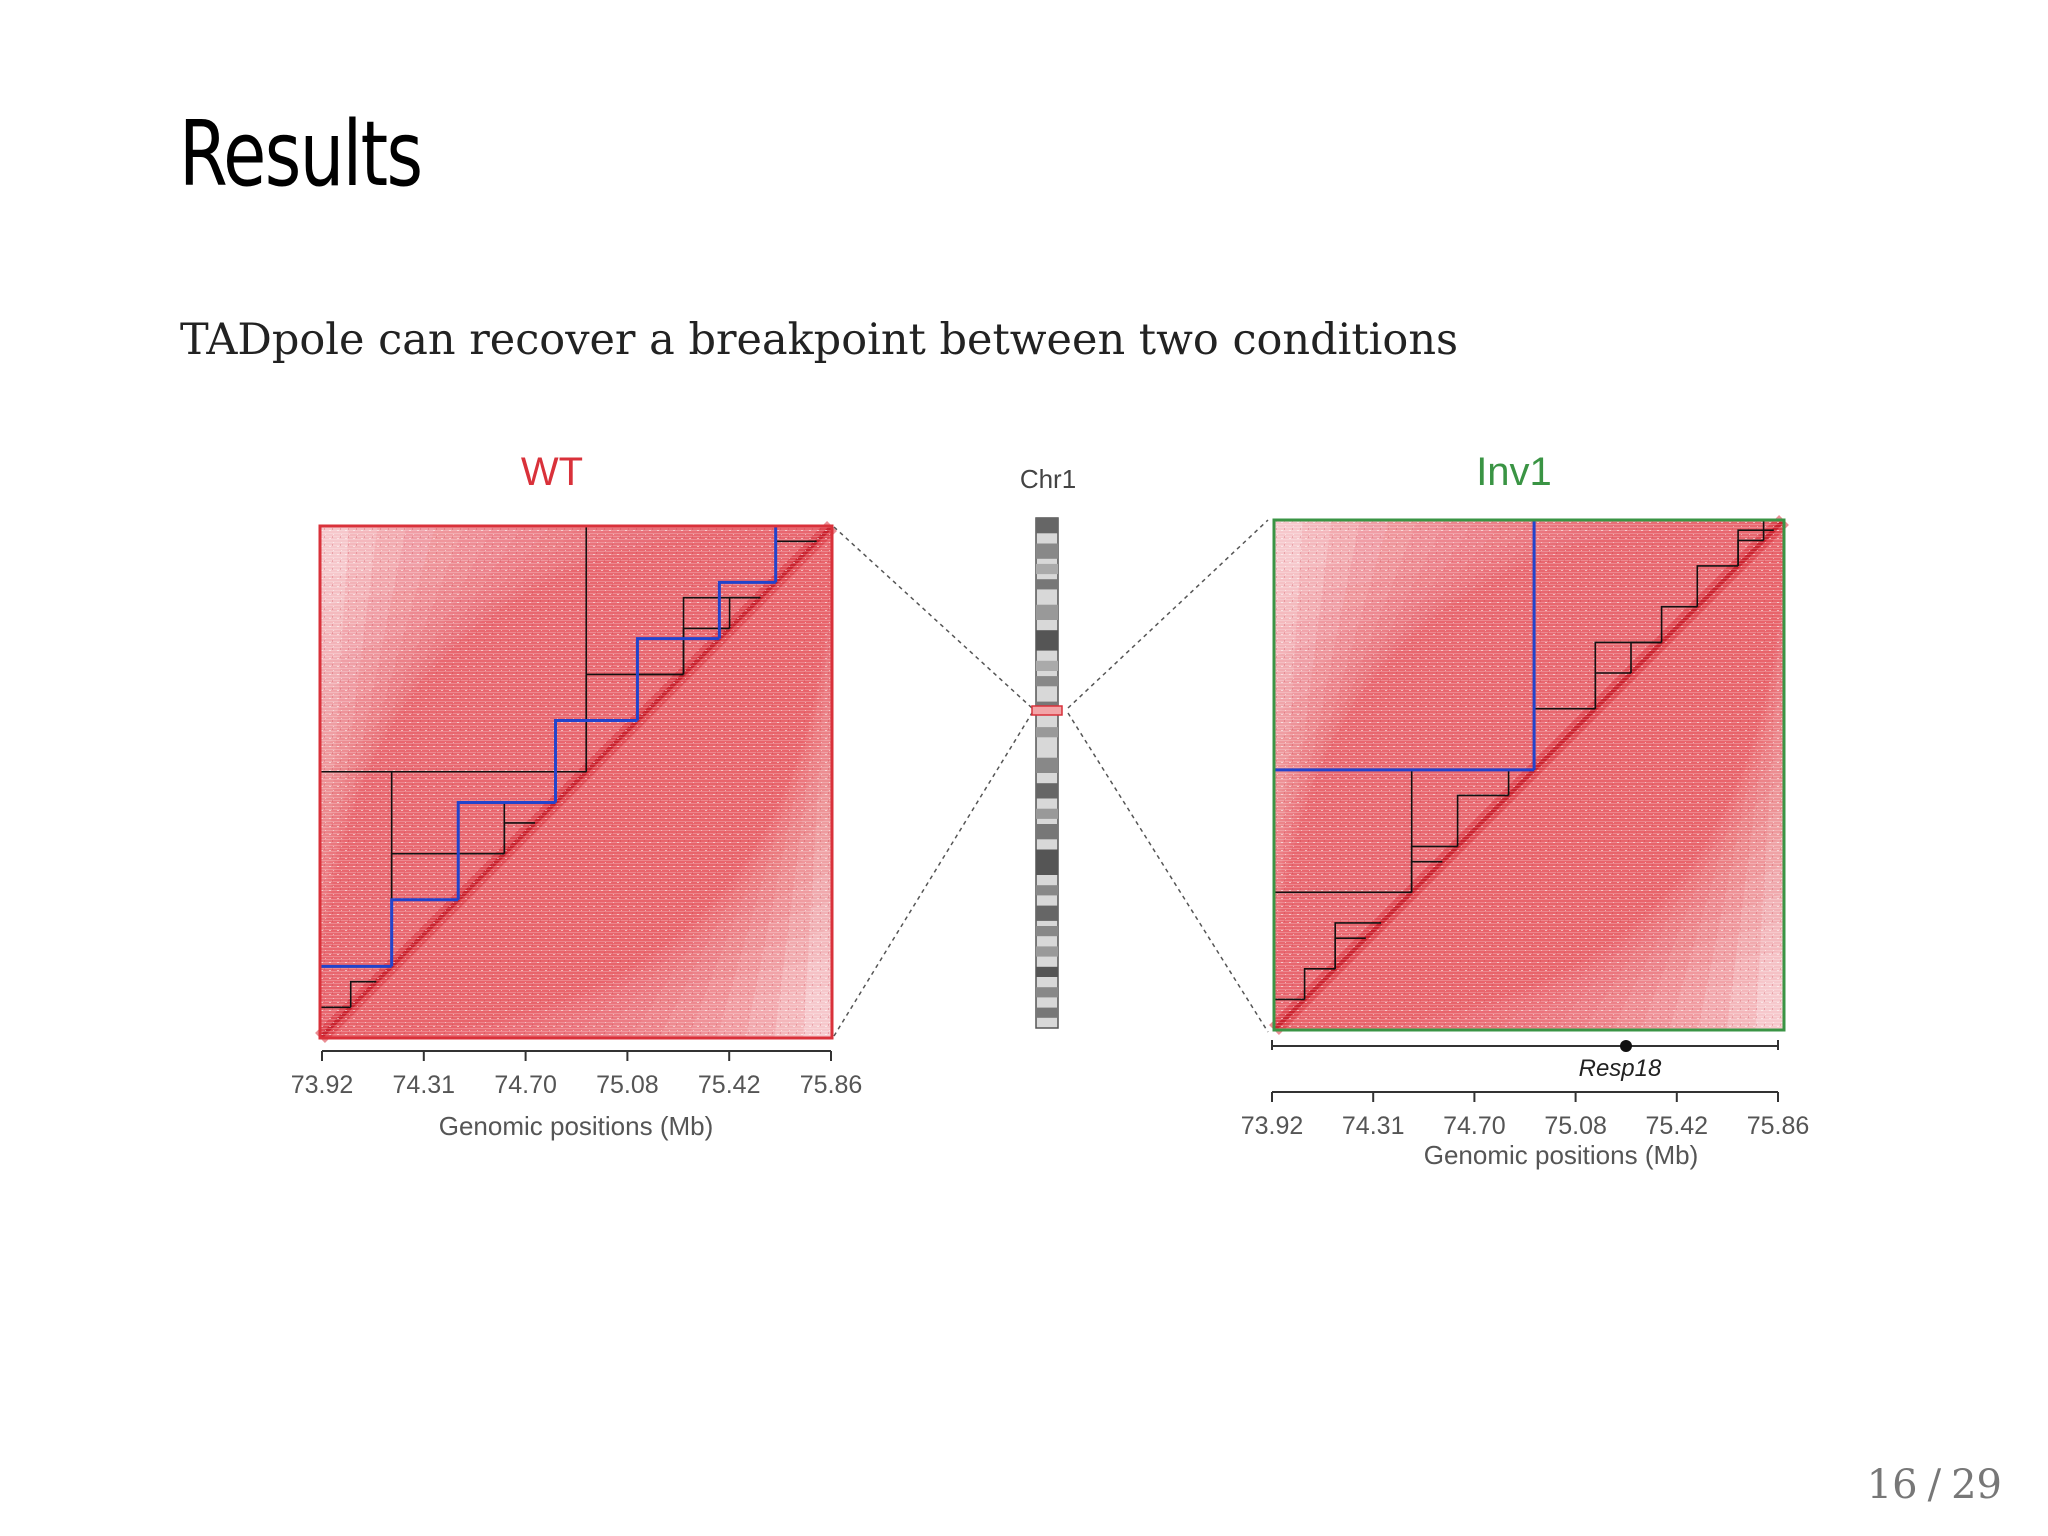  What do you see at coordinates (1561, 1155) in the screenshot?
I see `inv1-x-axis-label: Genomic positions (Mb)` at bounding box center [1561, 1155].